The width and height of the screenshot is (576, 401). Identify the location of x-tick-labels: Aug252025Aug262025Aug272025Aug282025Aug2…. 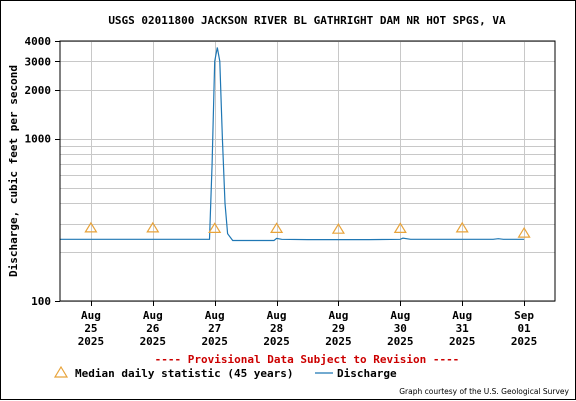
(308, 324).